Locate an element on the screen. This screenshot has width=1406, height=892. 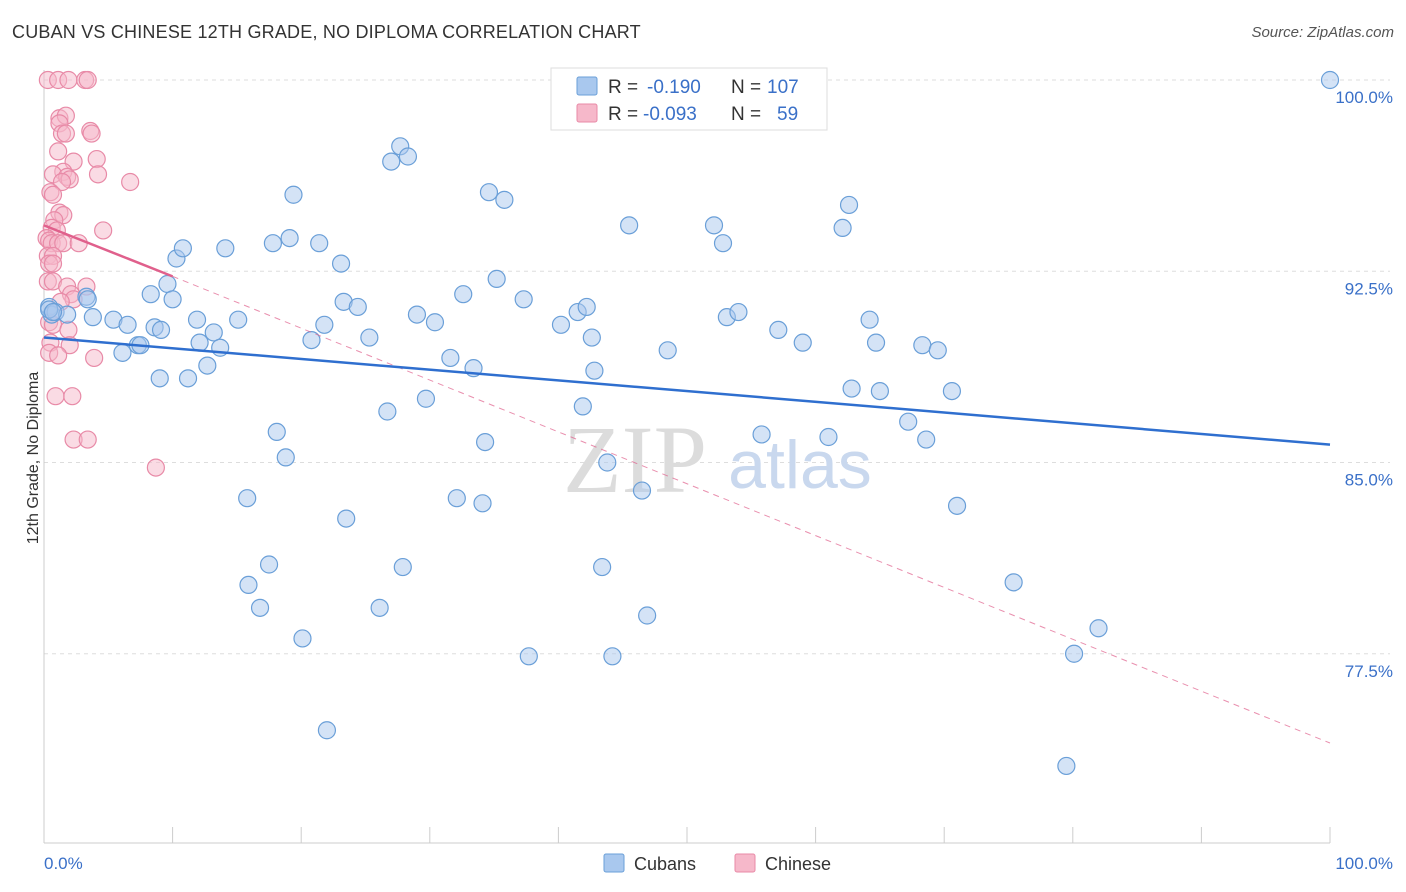
legend-n-label-1: N = is located at coordinates (746, 87).